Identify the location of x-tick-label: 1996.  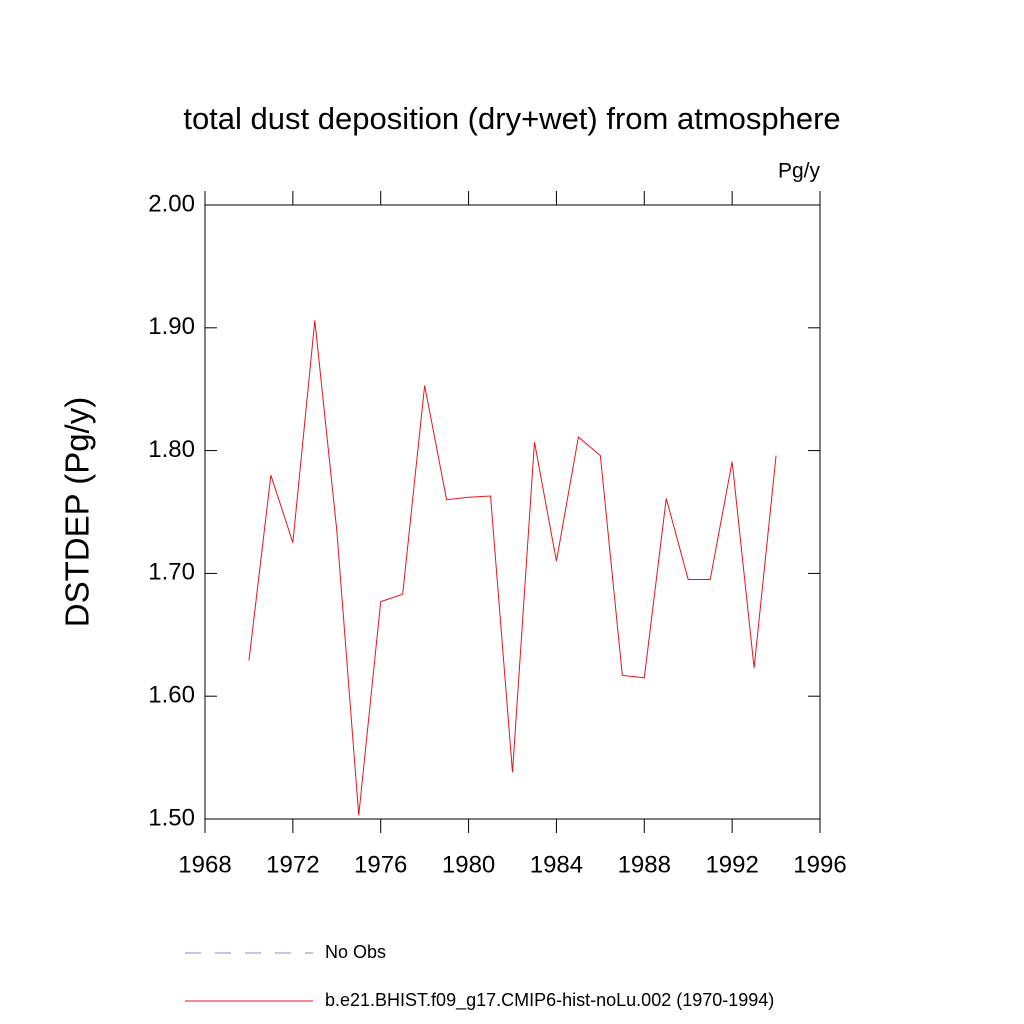
(819, 864).